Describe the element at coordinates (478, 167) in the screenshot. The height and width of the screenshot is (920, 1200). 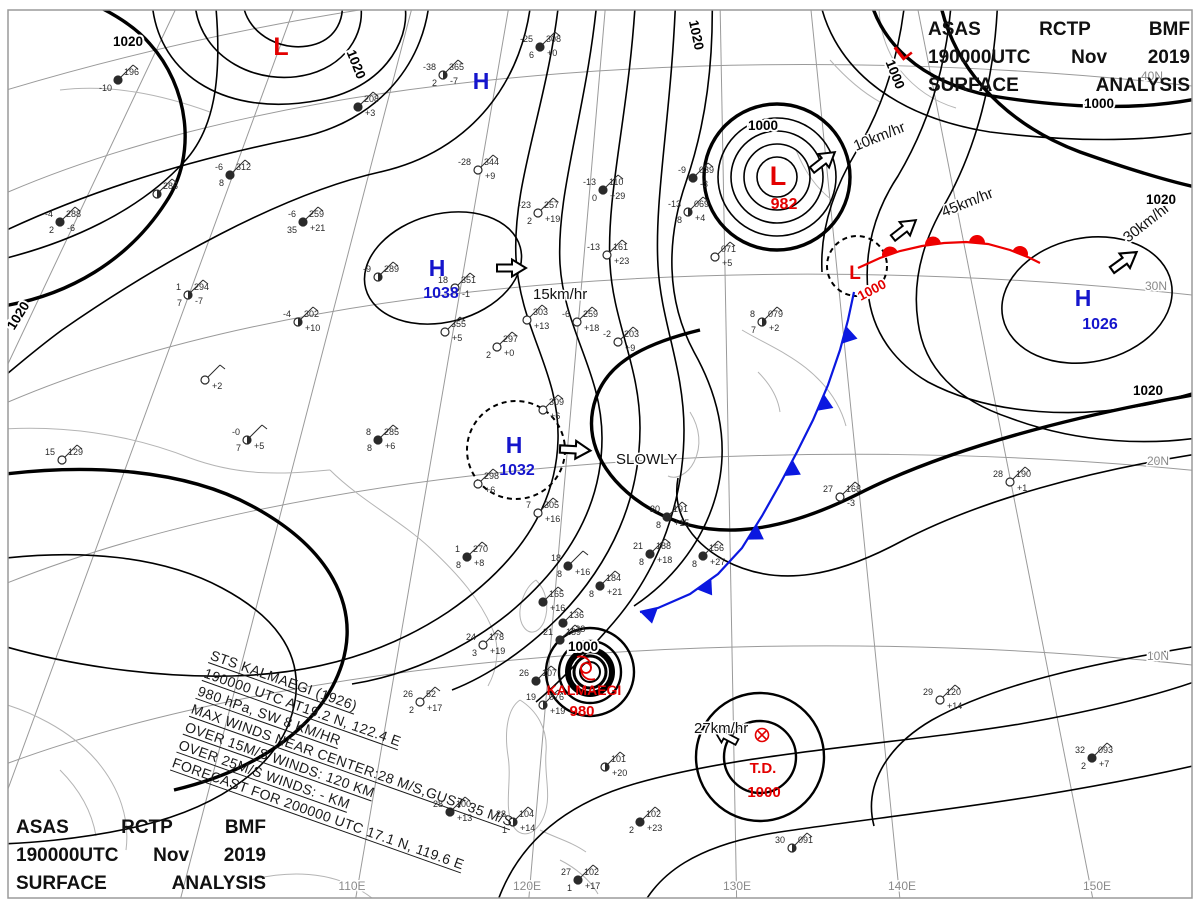
I see `station-plot: -28 344 +9` at that location.